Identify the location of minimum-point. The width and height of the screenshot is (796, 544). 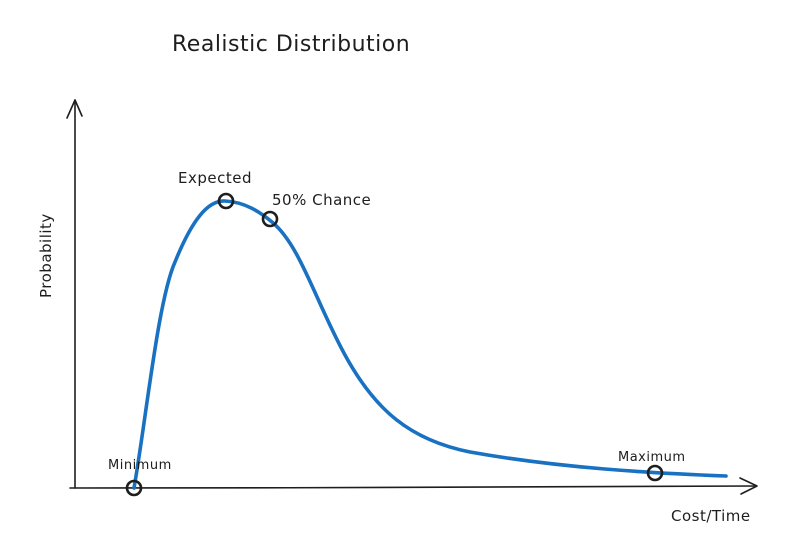
(134, 488).